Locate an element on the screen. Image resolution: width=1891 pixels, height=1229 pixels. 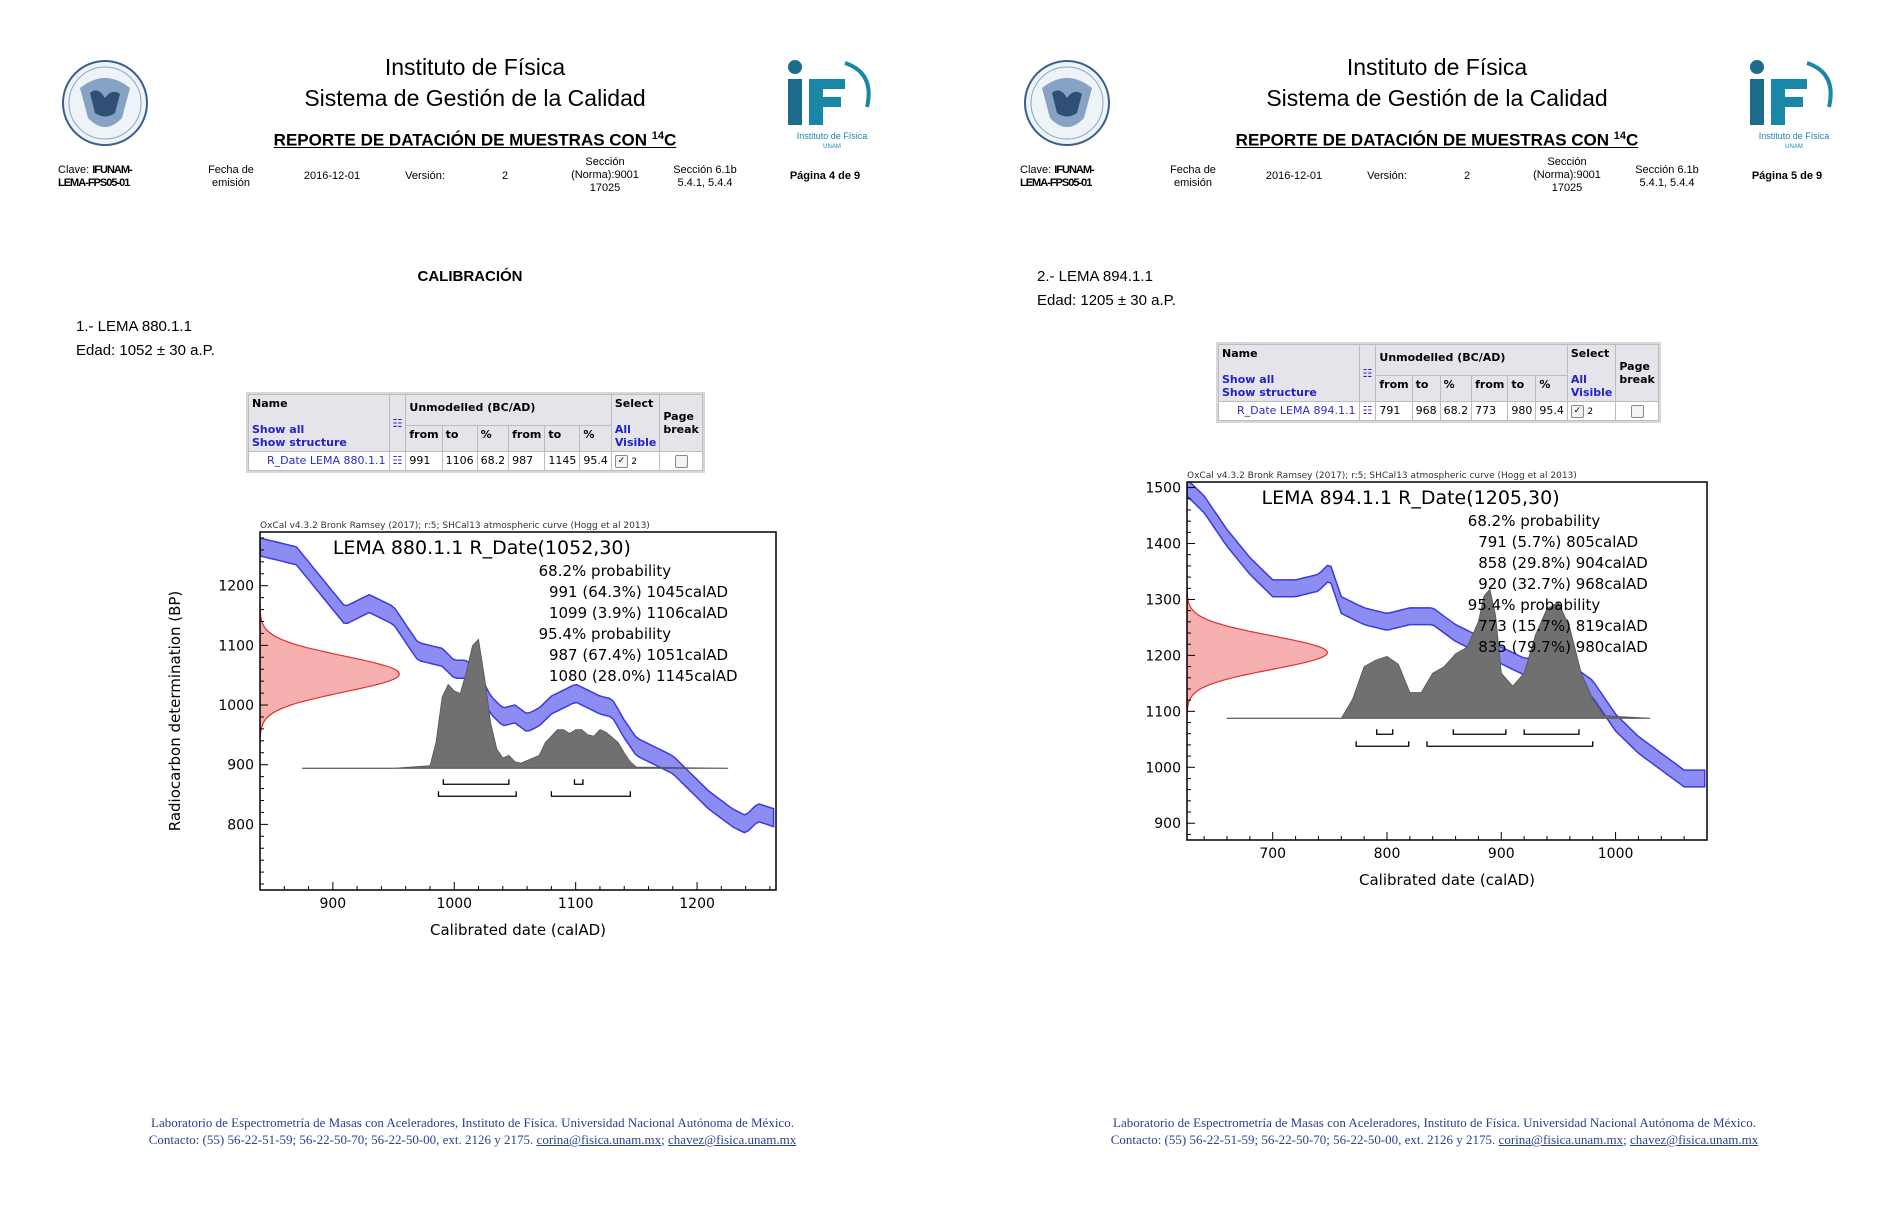
select-count: 2 is located at coordinates (1590, 412).